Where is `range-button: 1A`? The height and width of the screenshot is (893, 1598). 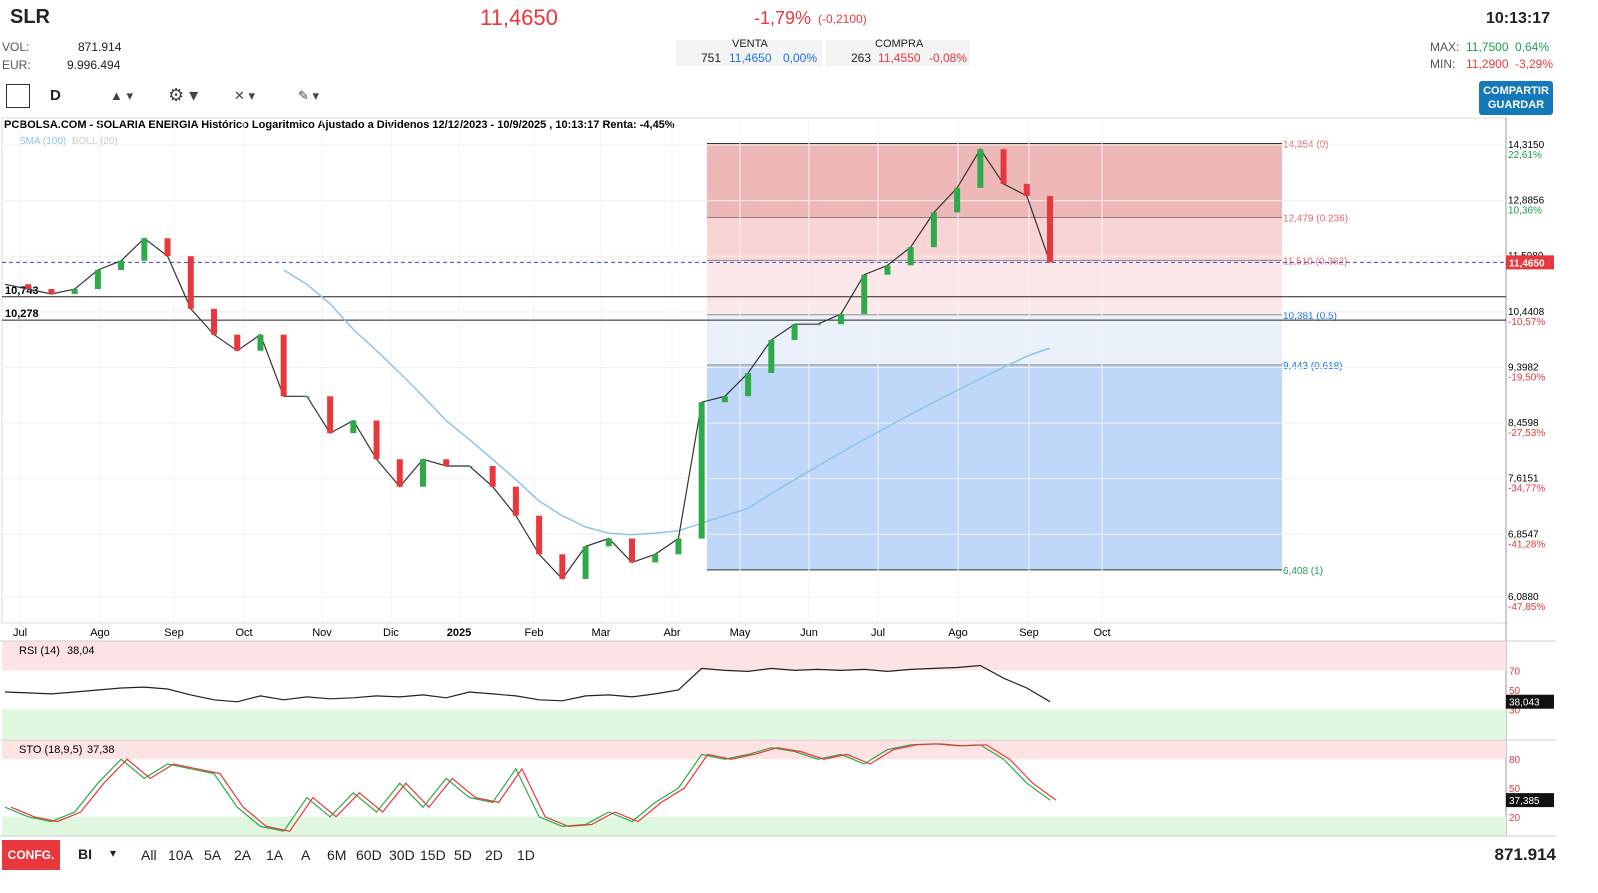 range-button: 1A is located at coordinates (275, 855).